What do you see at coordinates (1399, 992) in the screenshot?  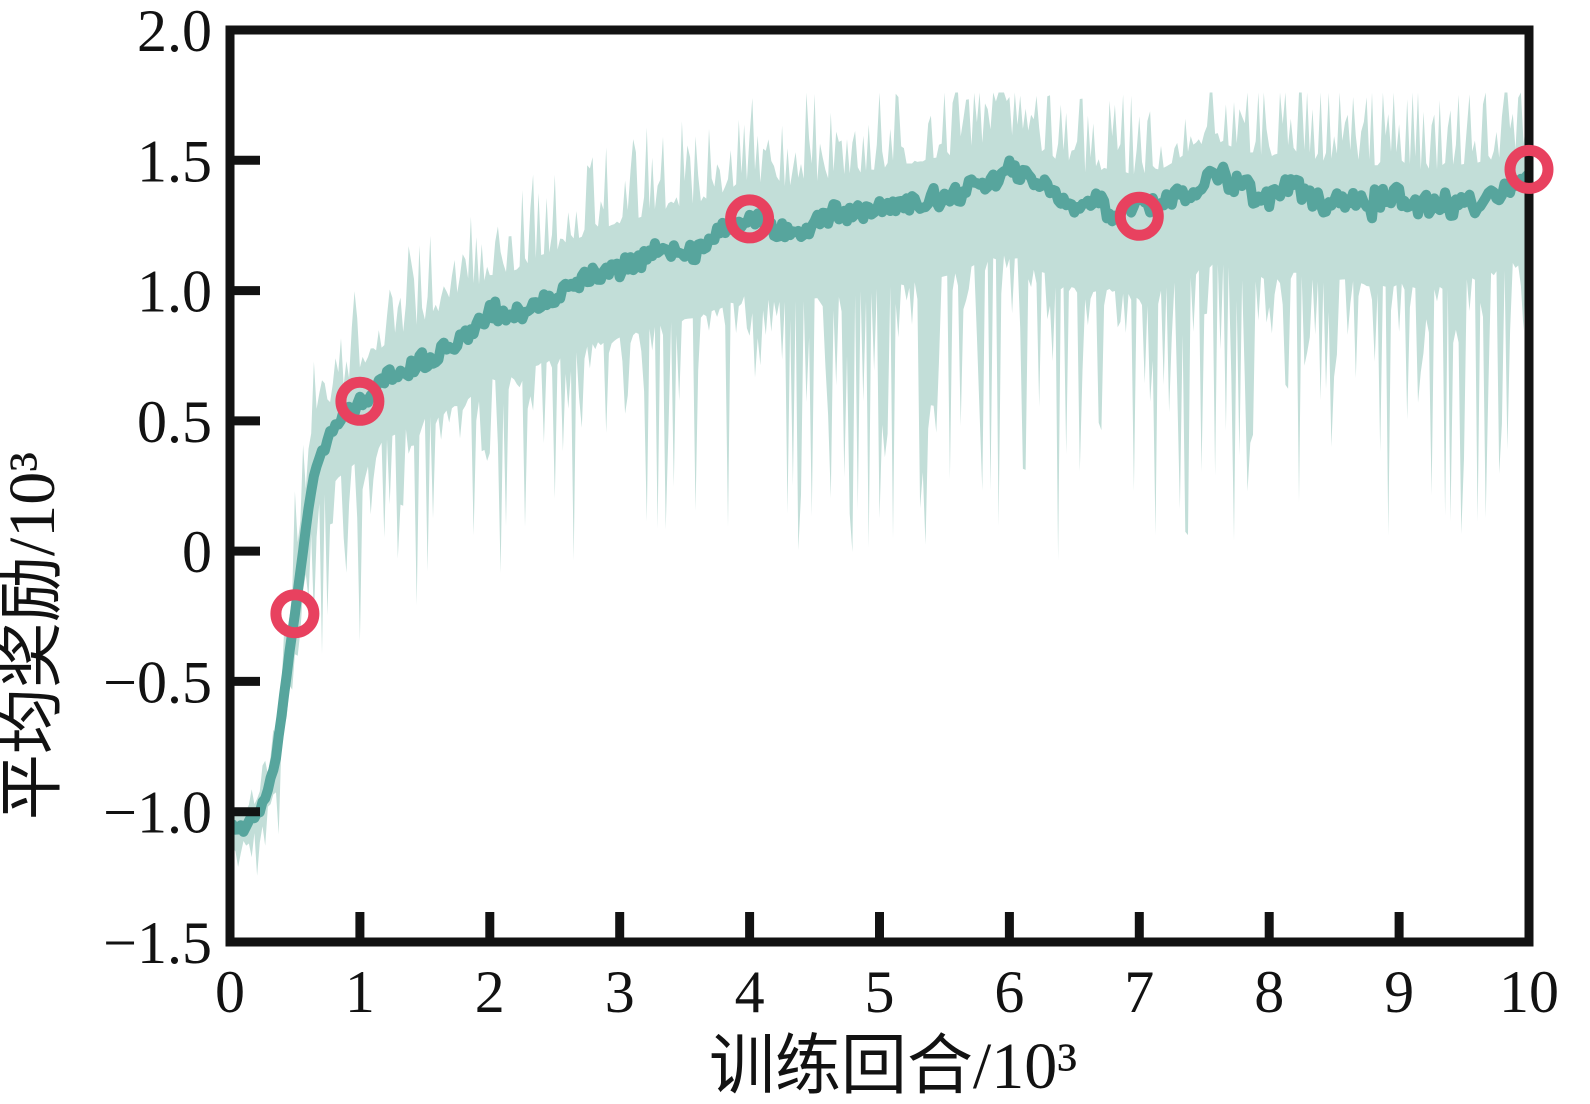 I see `x-tick-label-9: 9` at bounding box center [1399, 992].